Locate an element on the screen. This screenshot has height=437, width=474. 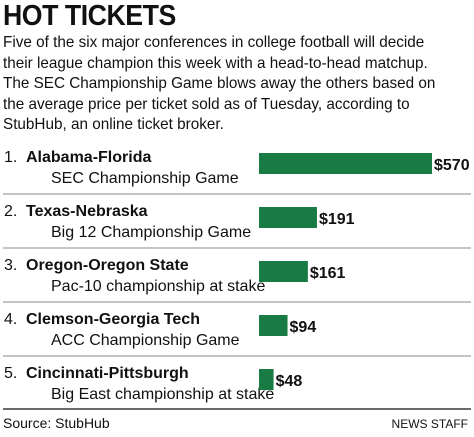
matchup-label: Alabama-Florida is located at coordinates (88, 157).